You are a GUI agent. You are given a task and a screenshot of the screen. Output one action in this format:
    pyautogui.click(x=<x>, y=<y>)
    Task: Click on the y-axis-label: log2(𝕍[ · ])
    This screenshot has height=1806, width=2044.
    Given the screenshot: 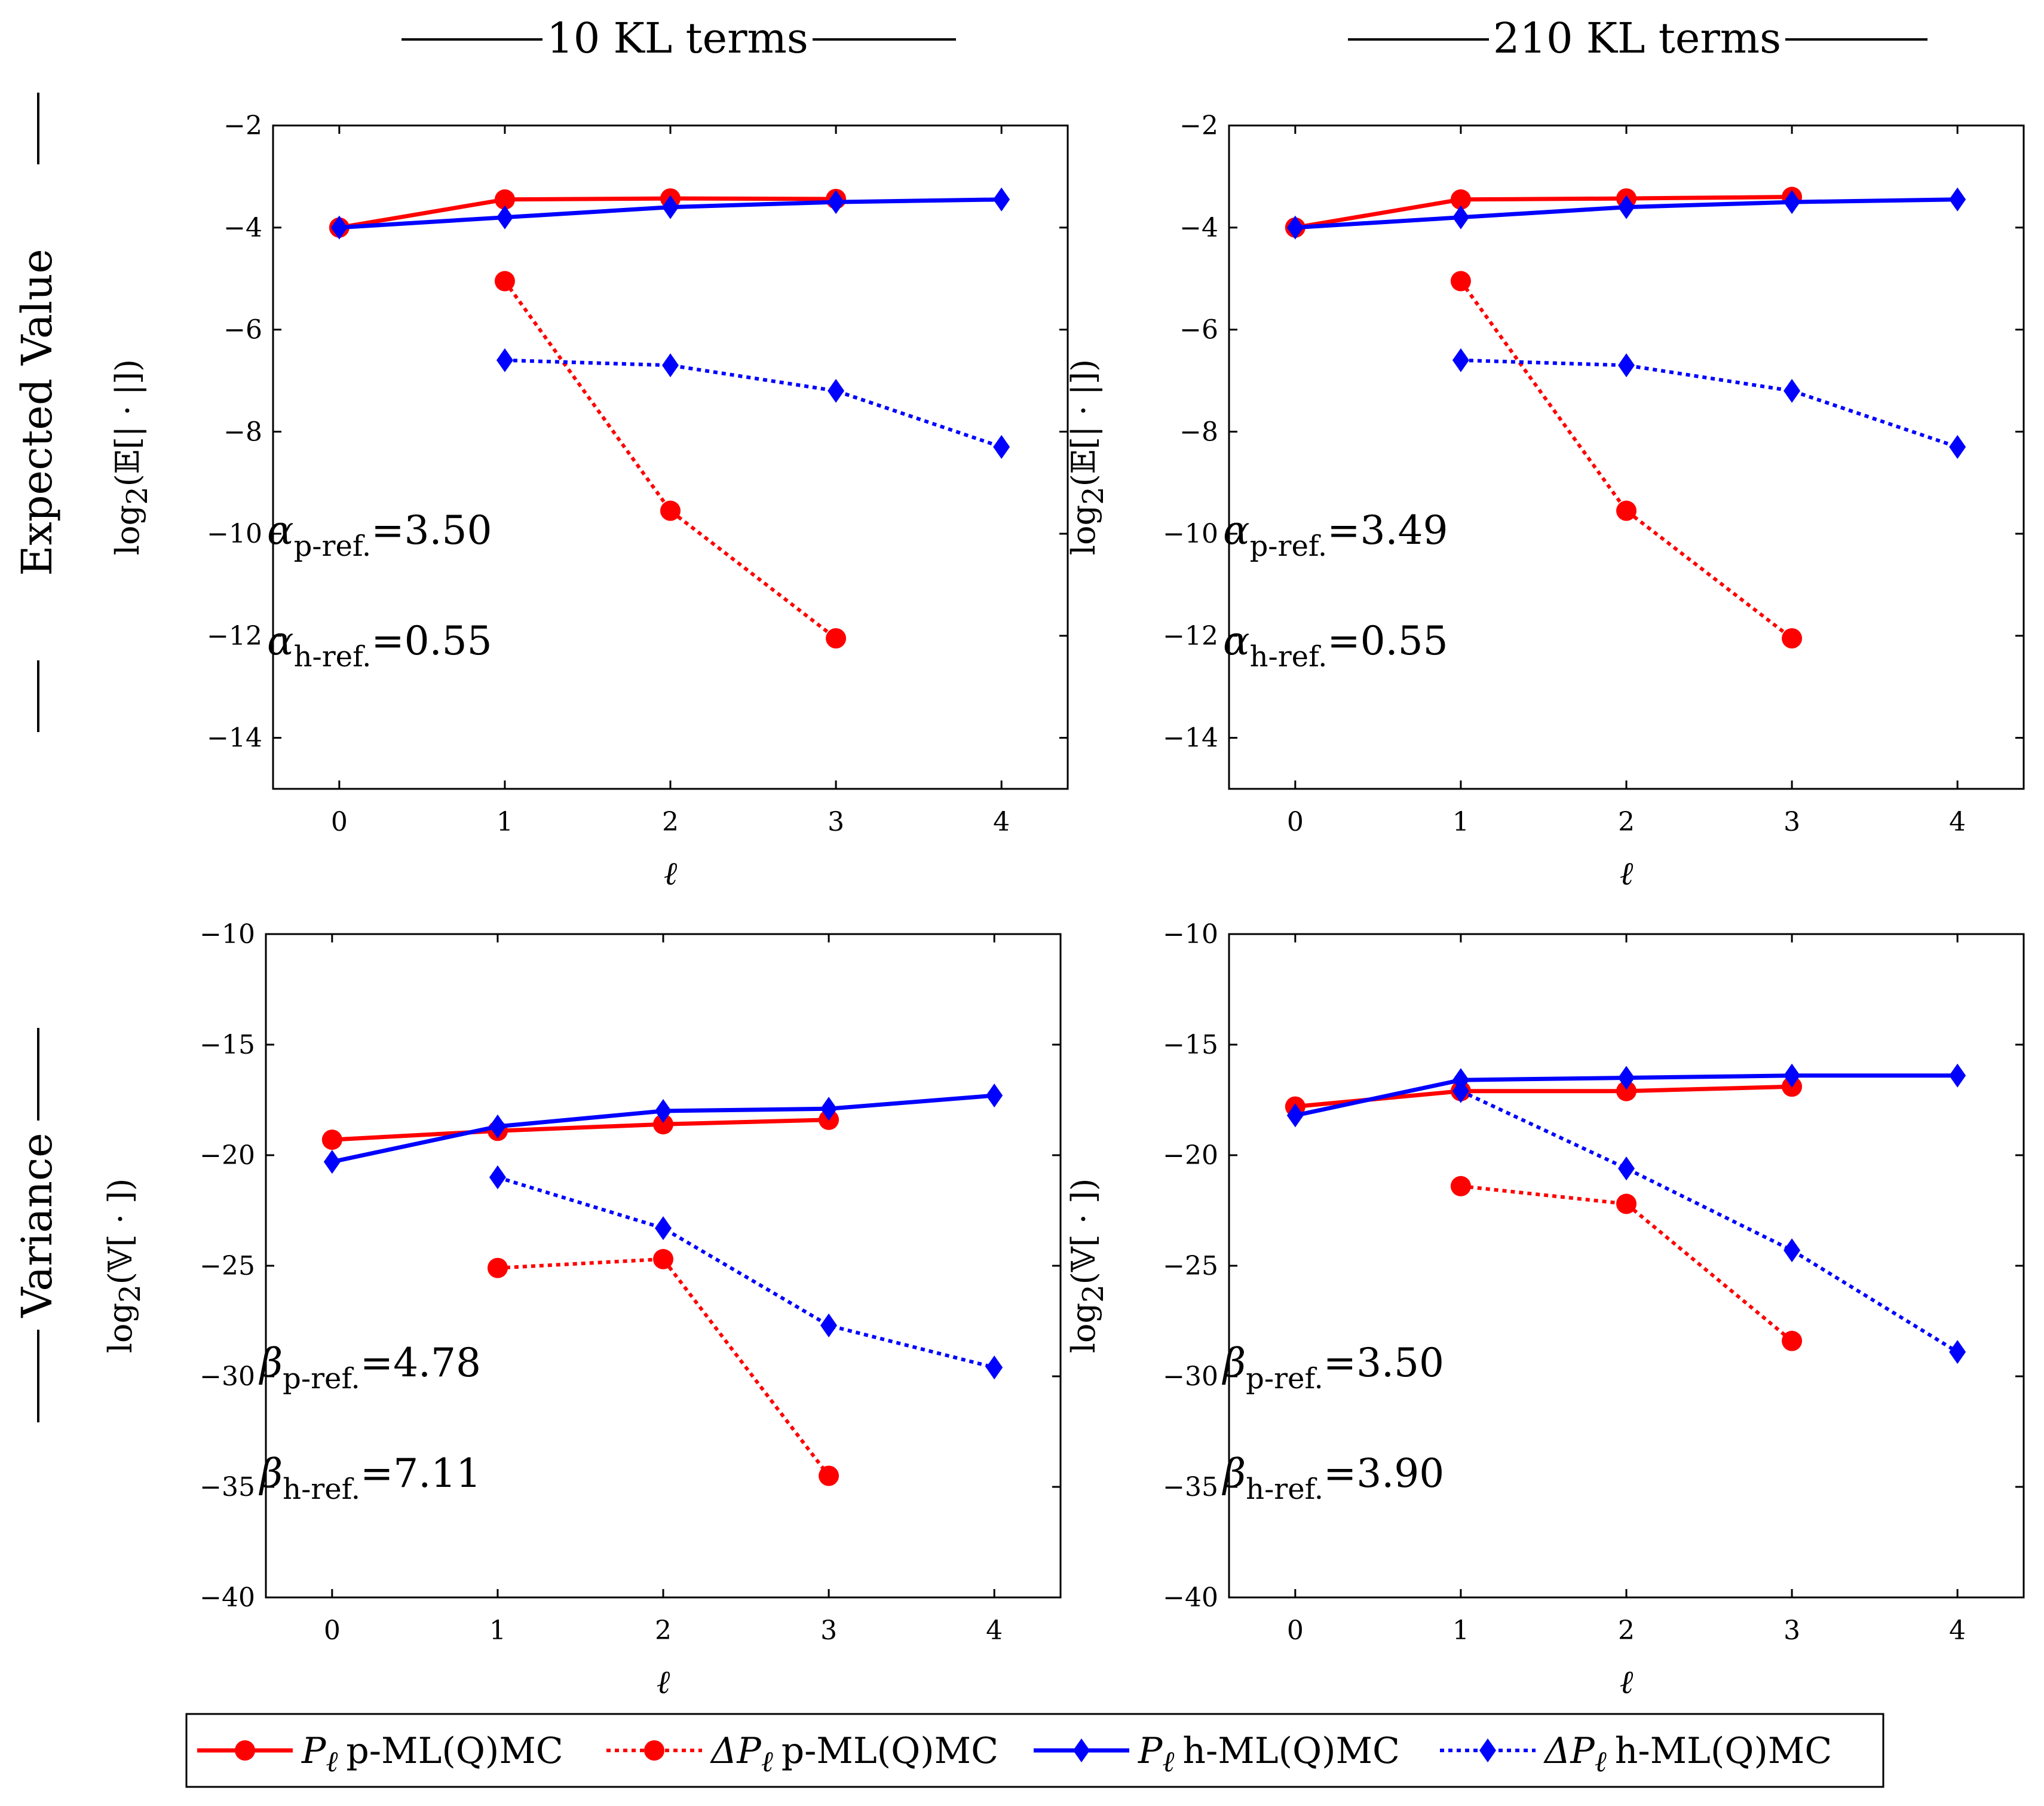 What is the action you would take?
    pyautogui.click(x=1087, y=1266)
    